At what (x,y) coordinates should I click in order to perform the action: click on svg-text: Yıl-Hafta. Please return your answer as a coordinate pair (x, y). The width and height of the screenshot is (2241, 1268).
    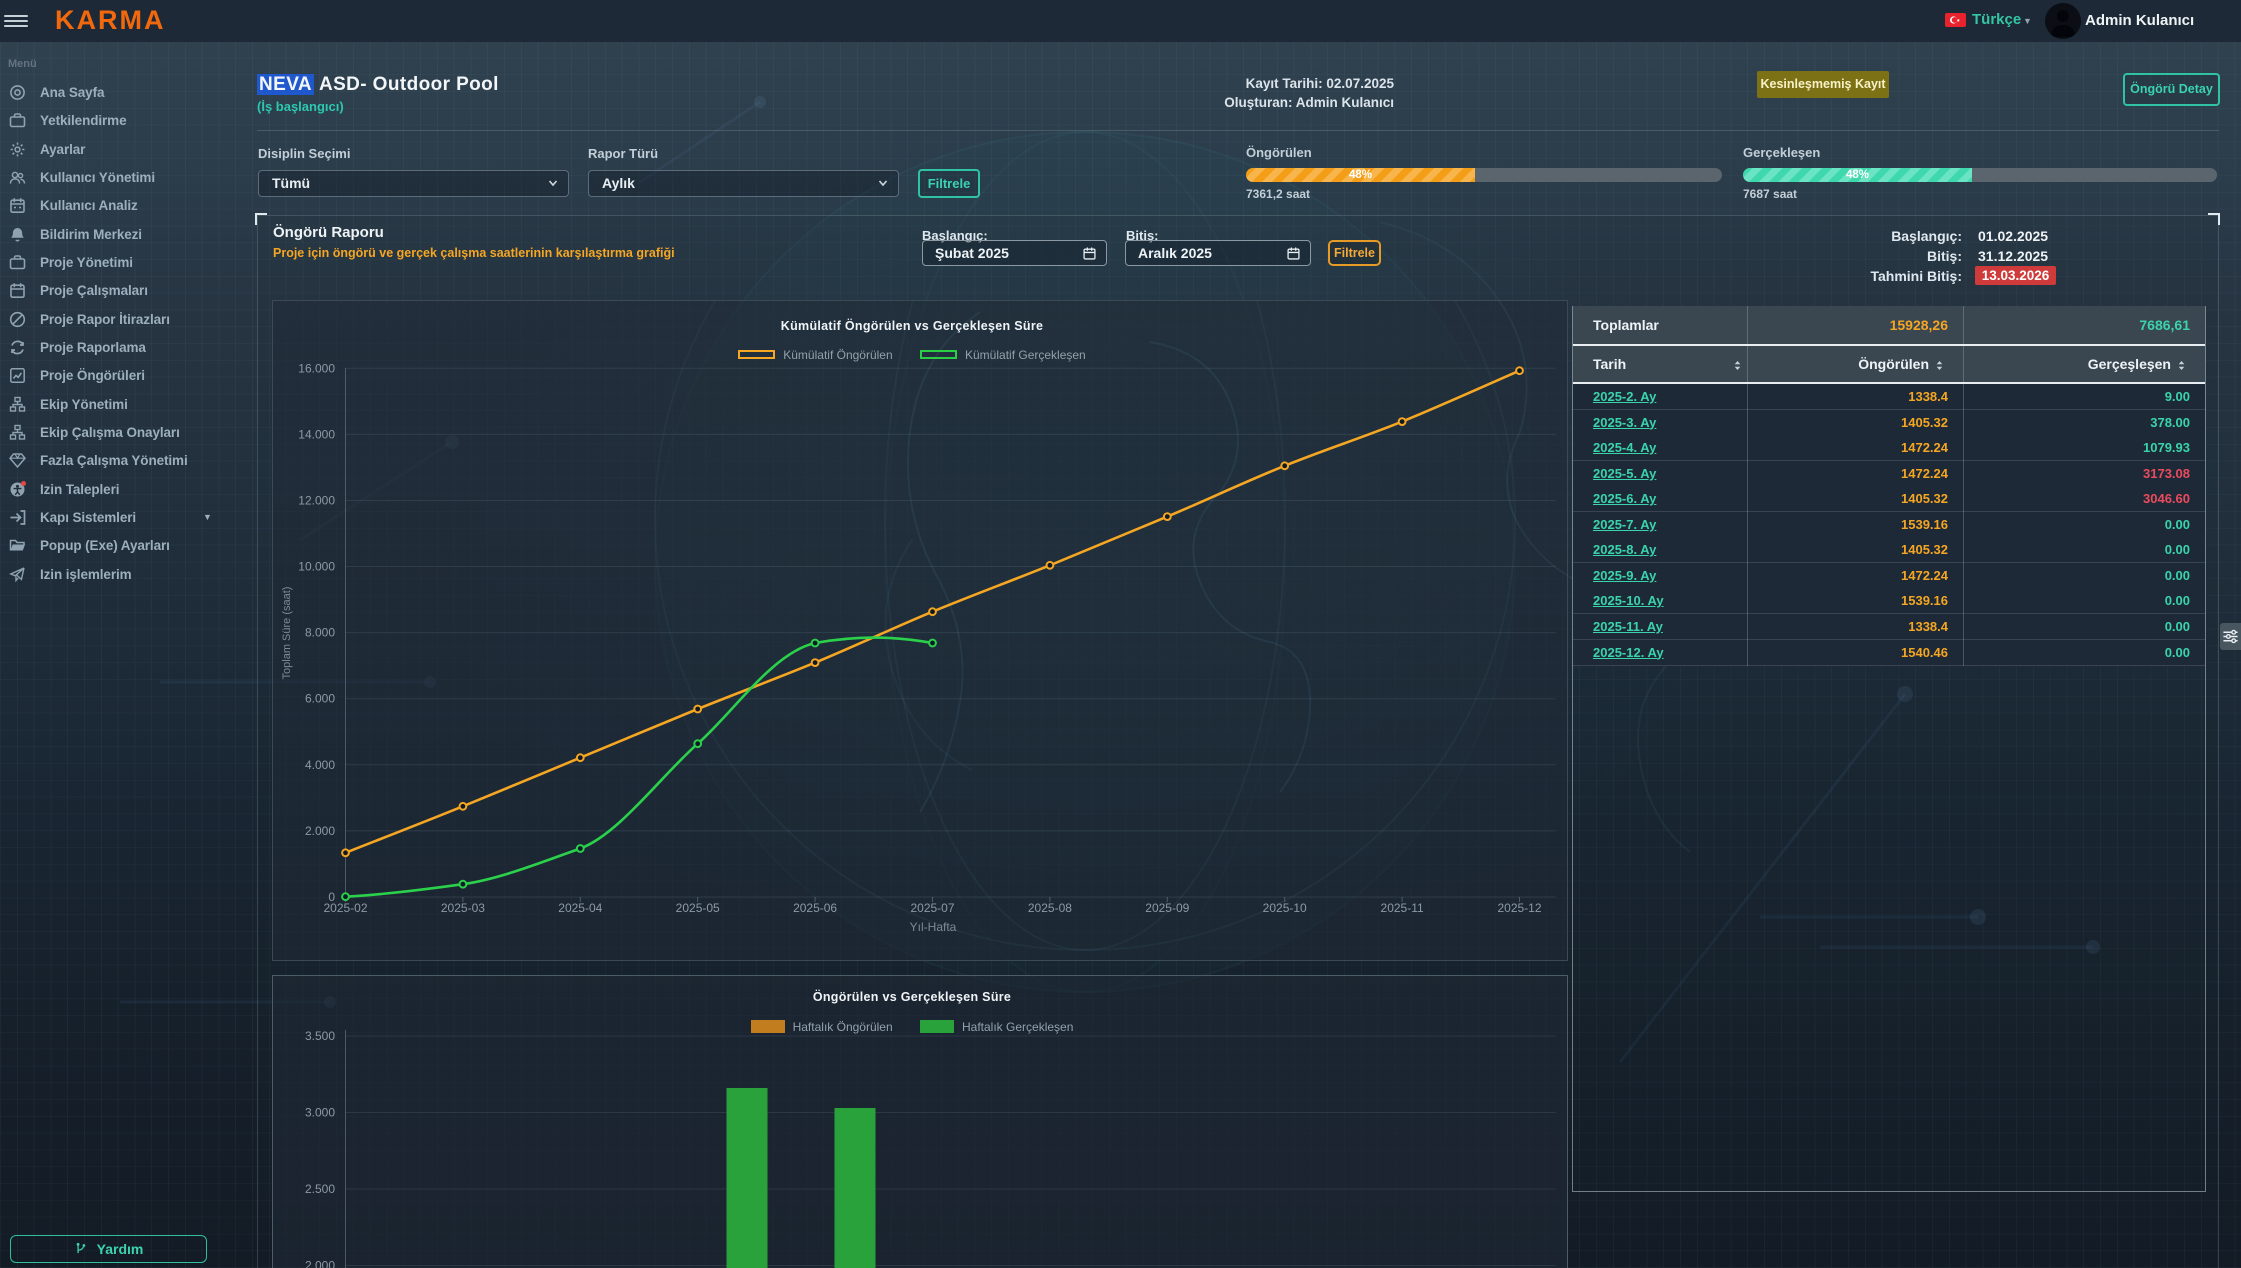
    Looking at the image, I should click on (933, 927).